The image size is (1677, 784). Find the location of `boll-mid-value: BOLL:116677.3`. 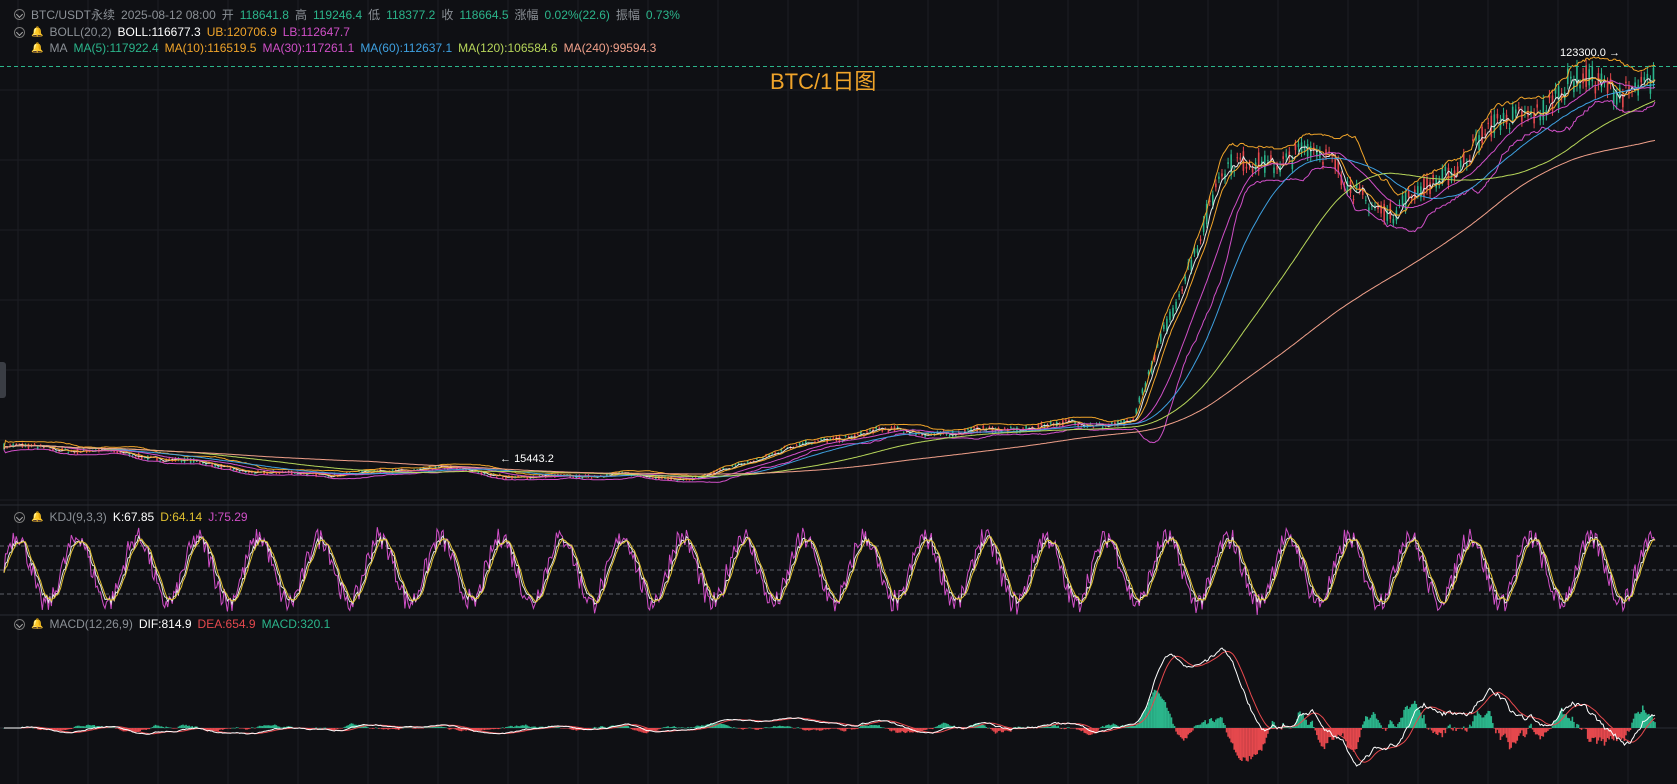

boll-mid-value: BOLL:116677.3 is located at coordinates (159, 32).